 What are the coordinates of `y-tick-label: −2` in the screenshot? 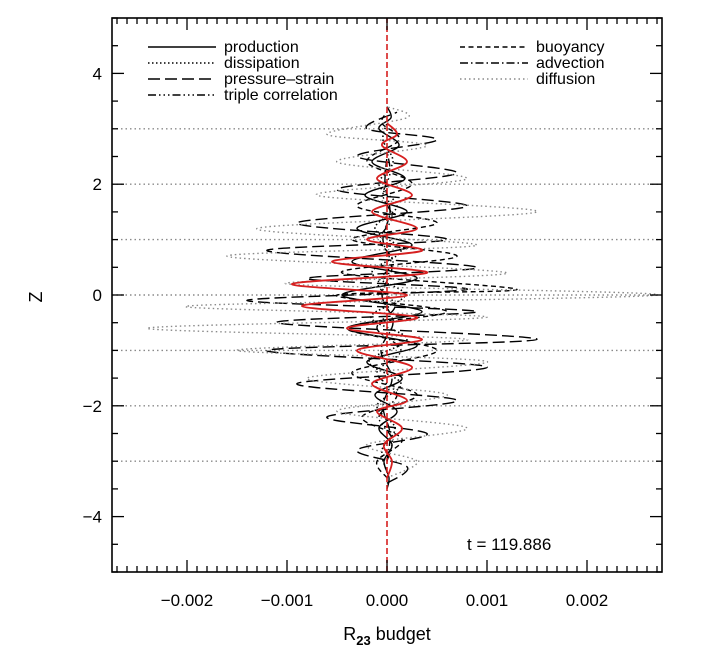 It's located at (92, 406).